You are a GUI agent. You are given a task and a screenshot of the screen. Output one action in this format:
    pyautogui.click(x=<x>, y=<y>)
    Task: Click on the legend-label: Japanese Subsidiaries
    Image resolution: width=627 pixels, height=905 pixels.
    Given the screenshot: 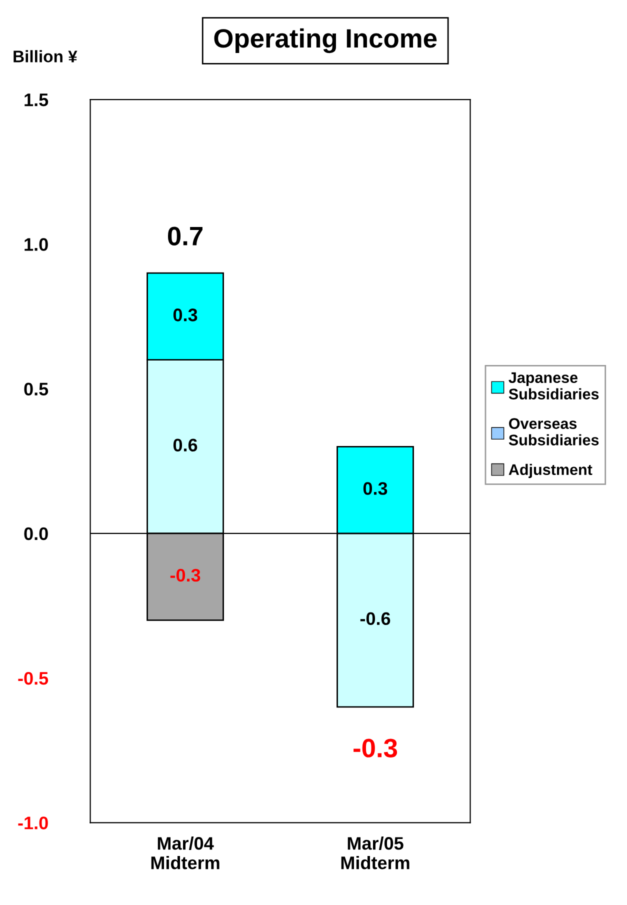 What is the action you would take?
    pyautogui.click(x=553, y=386)
    